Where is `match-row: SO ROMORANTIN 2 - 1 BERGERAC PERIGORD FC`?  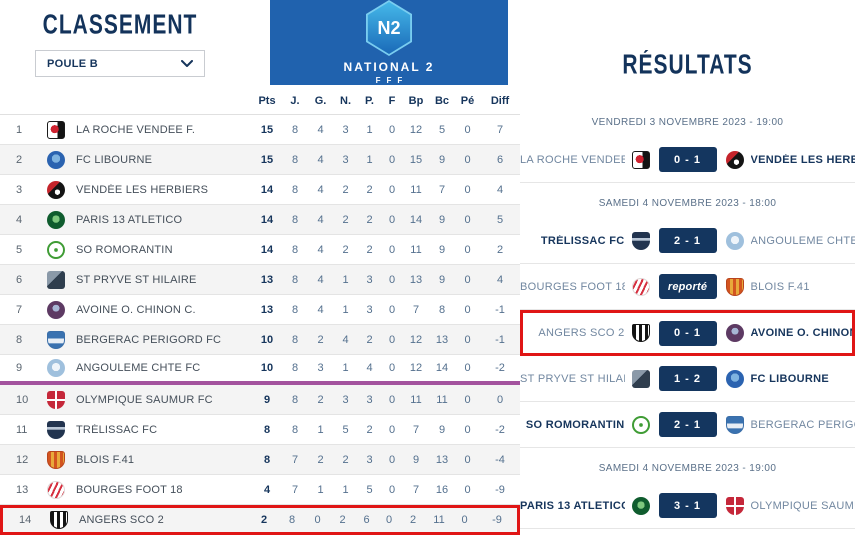 match-row: SO ROMORANTIN 2 - 1 BERGERAC PERIGORD FC is located at coordinates (687, 425).